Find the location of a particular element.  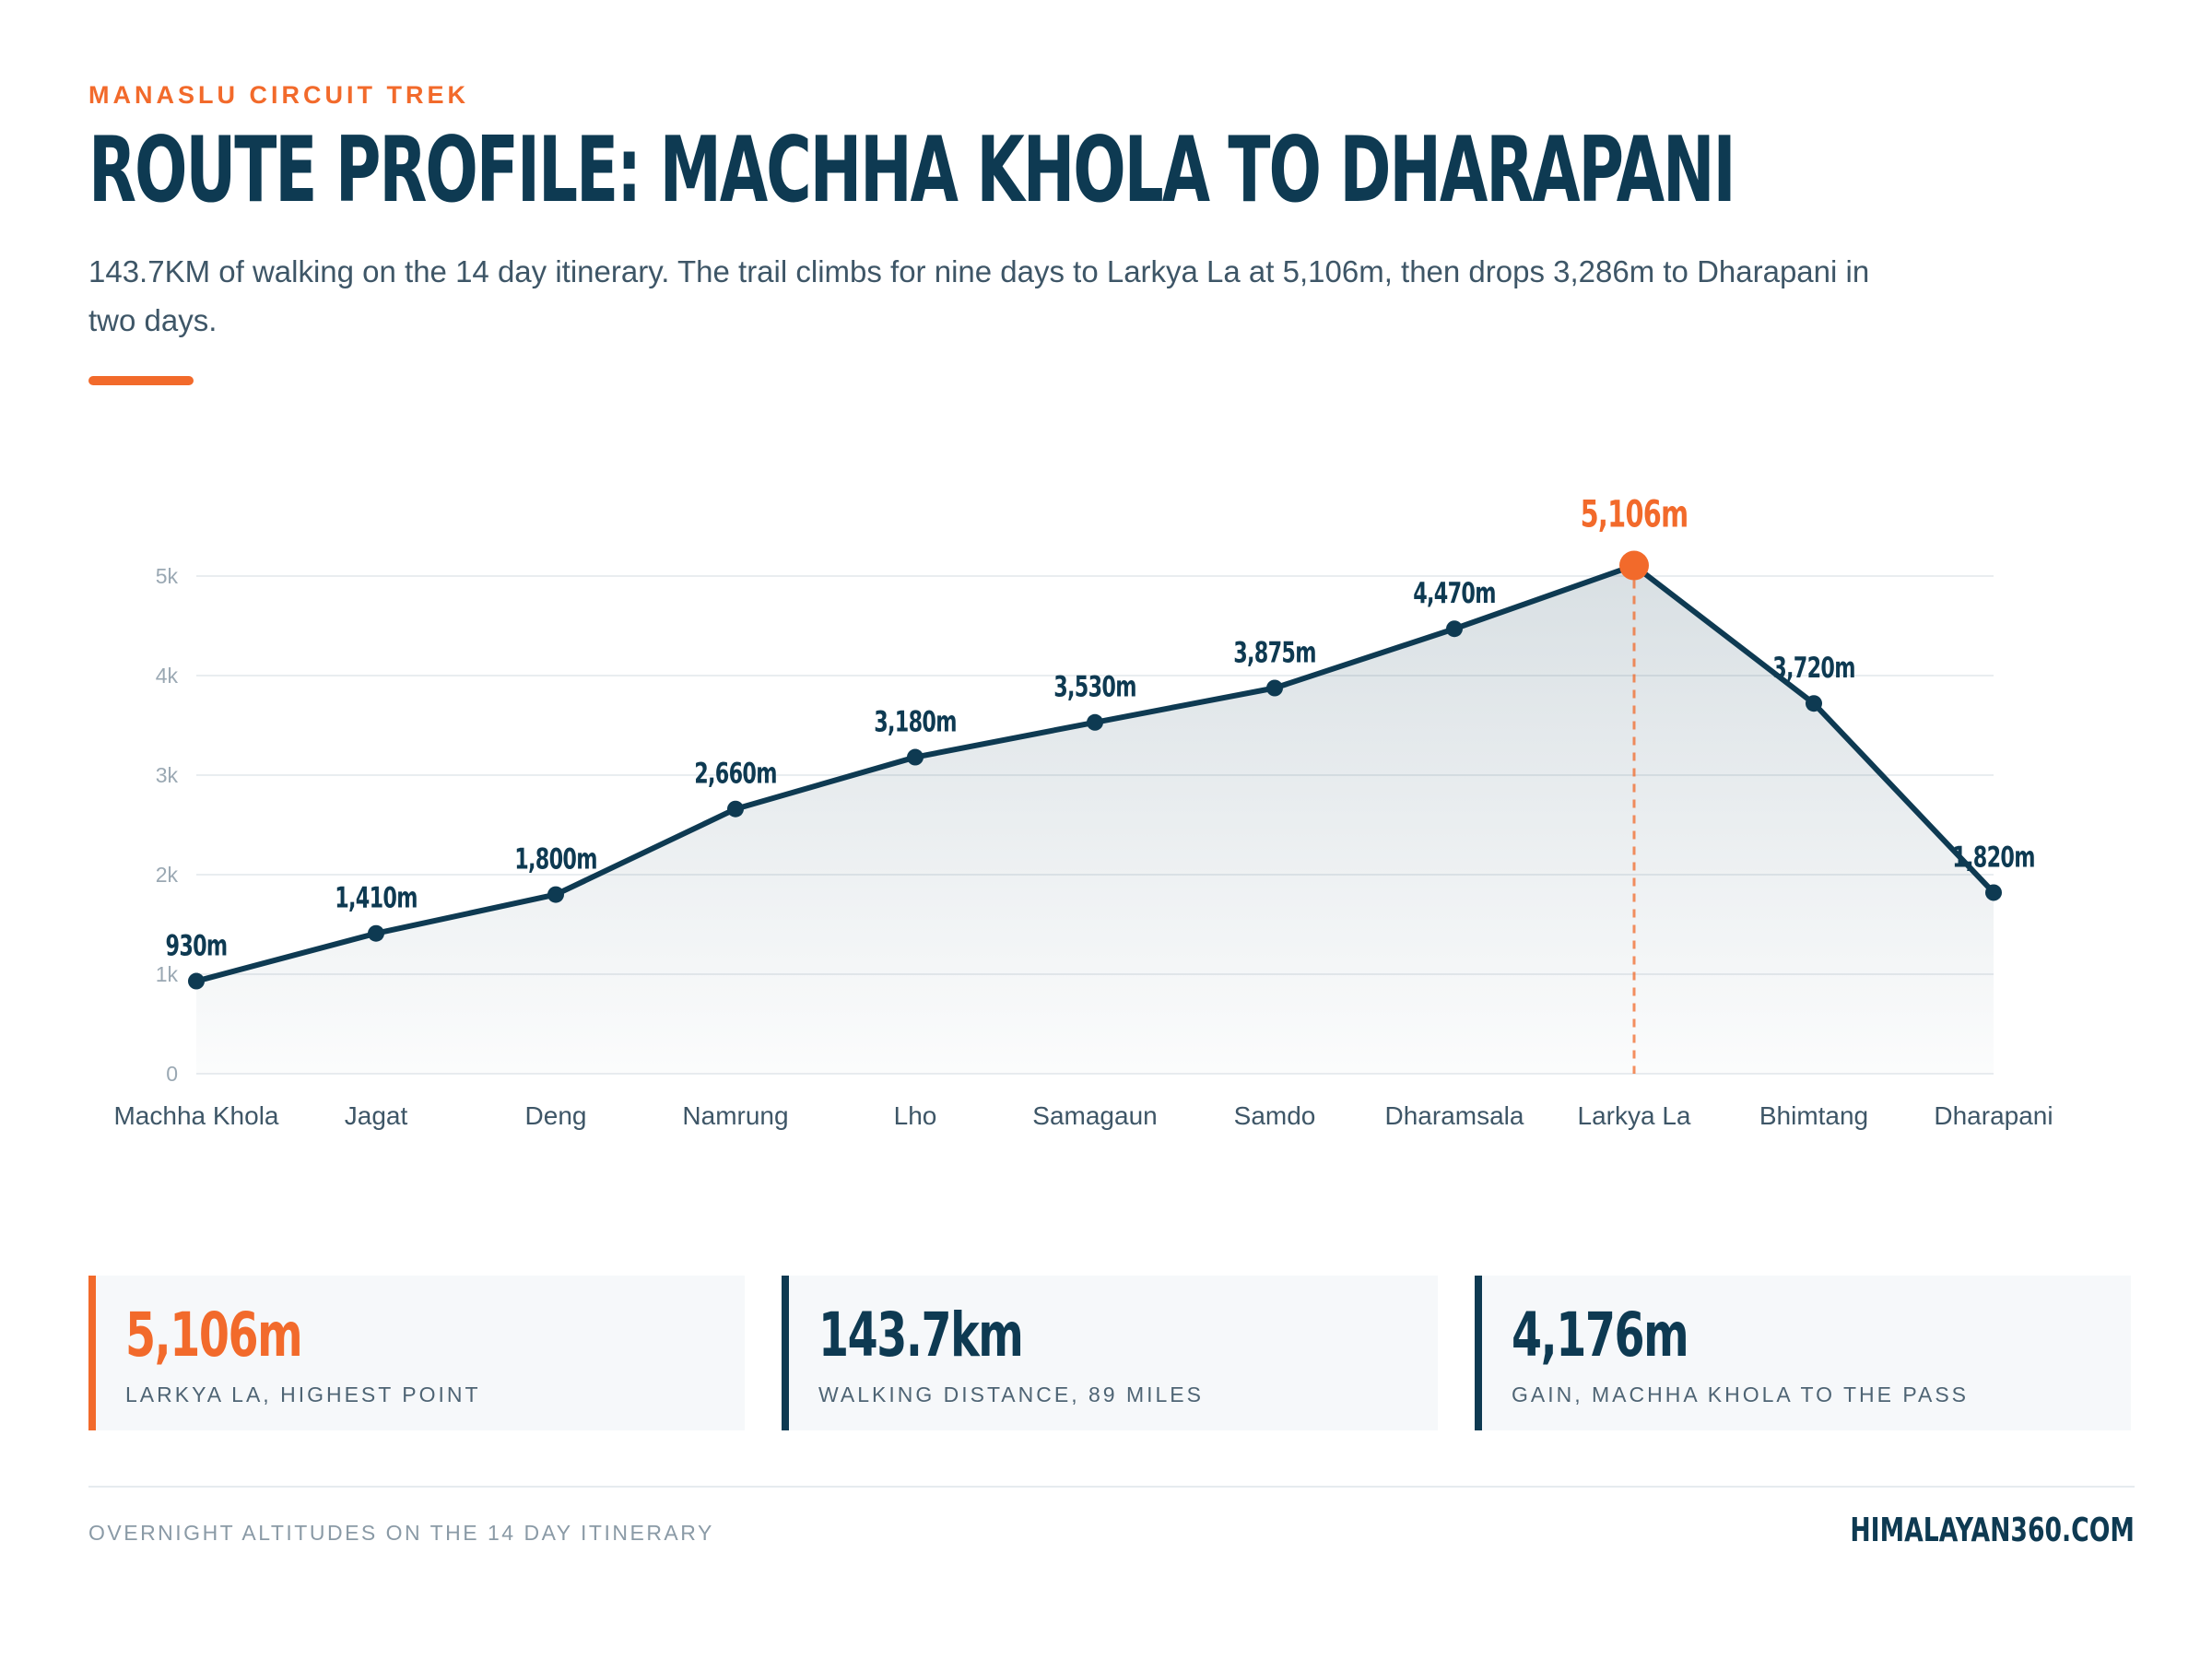

data-label: 1,410m is located at coordinates (376, 898).